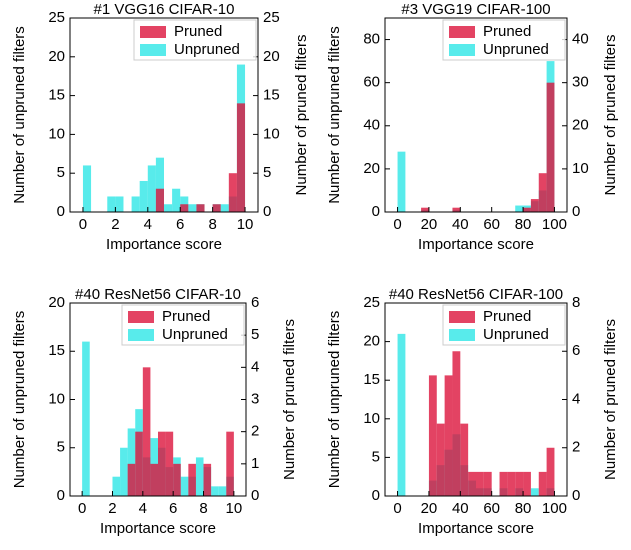 The height and width of the screenshot is (550, 631). Describe the element at coordinates (271, 17) in the screenshot. I see `y2-tick-label: 25` at that location.